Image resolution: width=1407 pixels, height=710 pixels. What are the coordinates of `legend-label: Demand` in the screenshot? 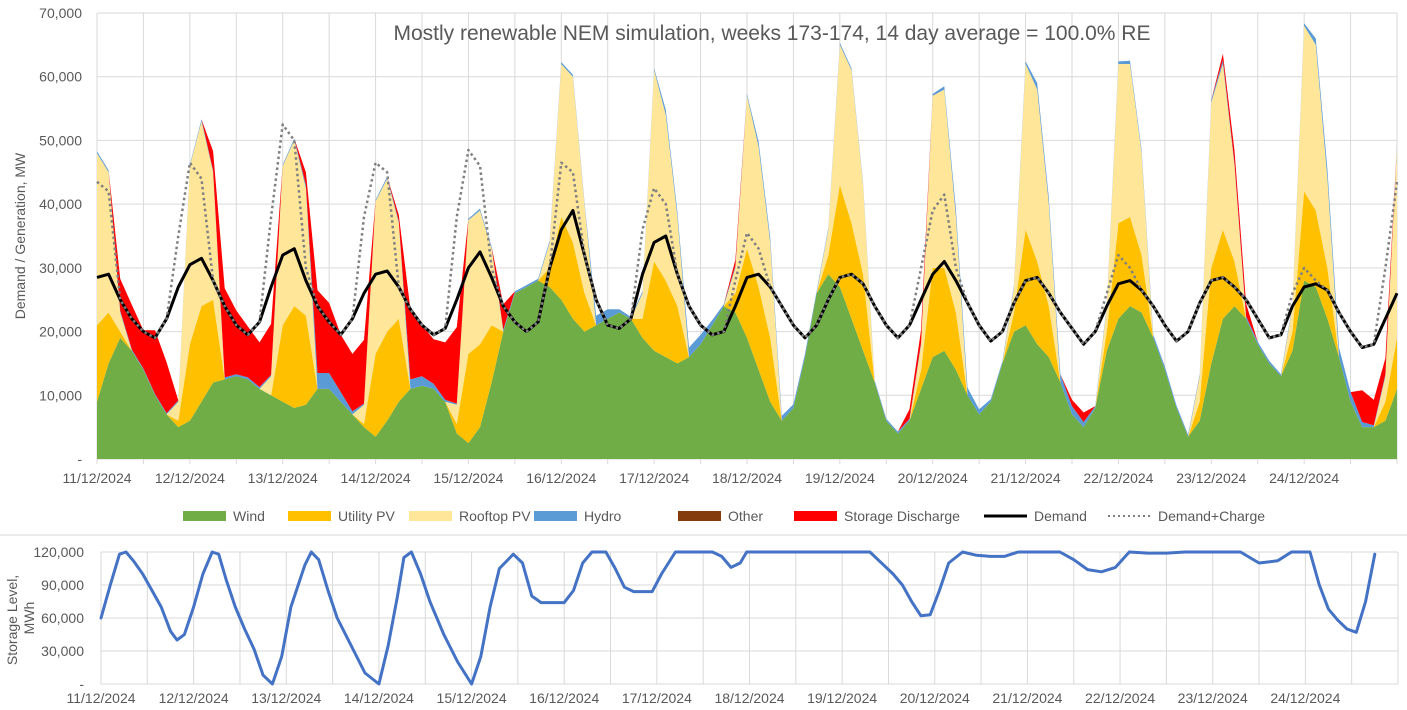 It's located at (1060, 516).